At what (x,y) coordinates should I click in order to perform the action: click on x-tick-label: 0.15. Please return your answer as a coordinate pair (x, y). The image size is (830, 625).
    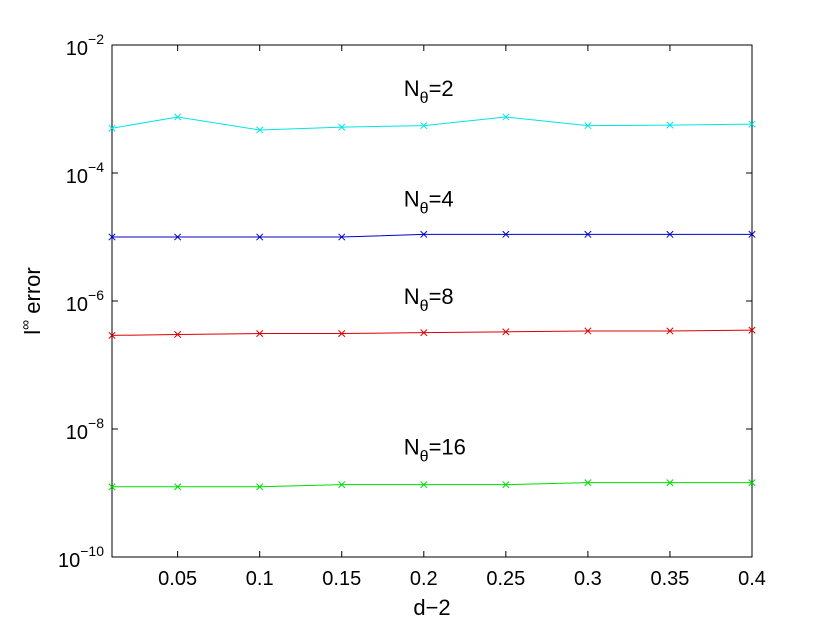
    Looking at the image, I should click on (341, 579).